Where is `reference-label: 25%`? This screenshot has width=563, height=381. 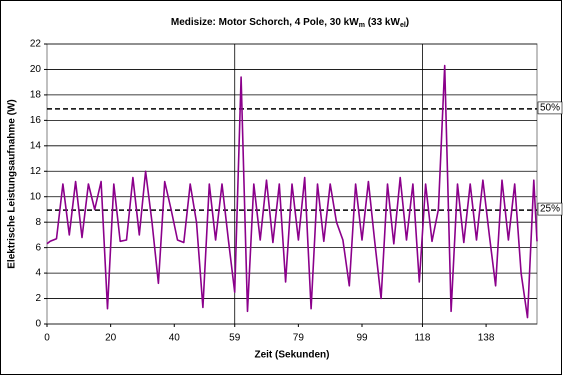
reference-label: 25% is located at coordinates (550, 209).